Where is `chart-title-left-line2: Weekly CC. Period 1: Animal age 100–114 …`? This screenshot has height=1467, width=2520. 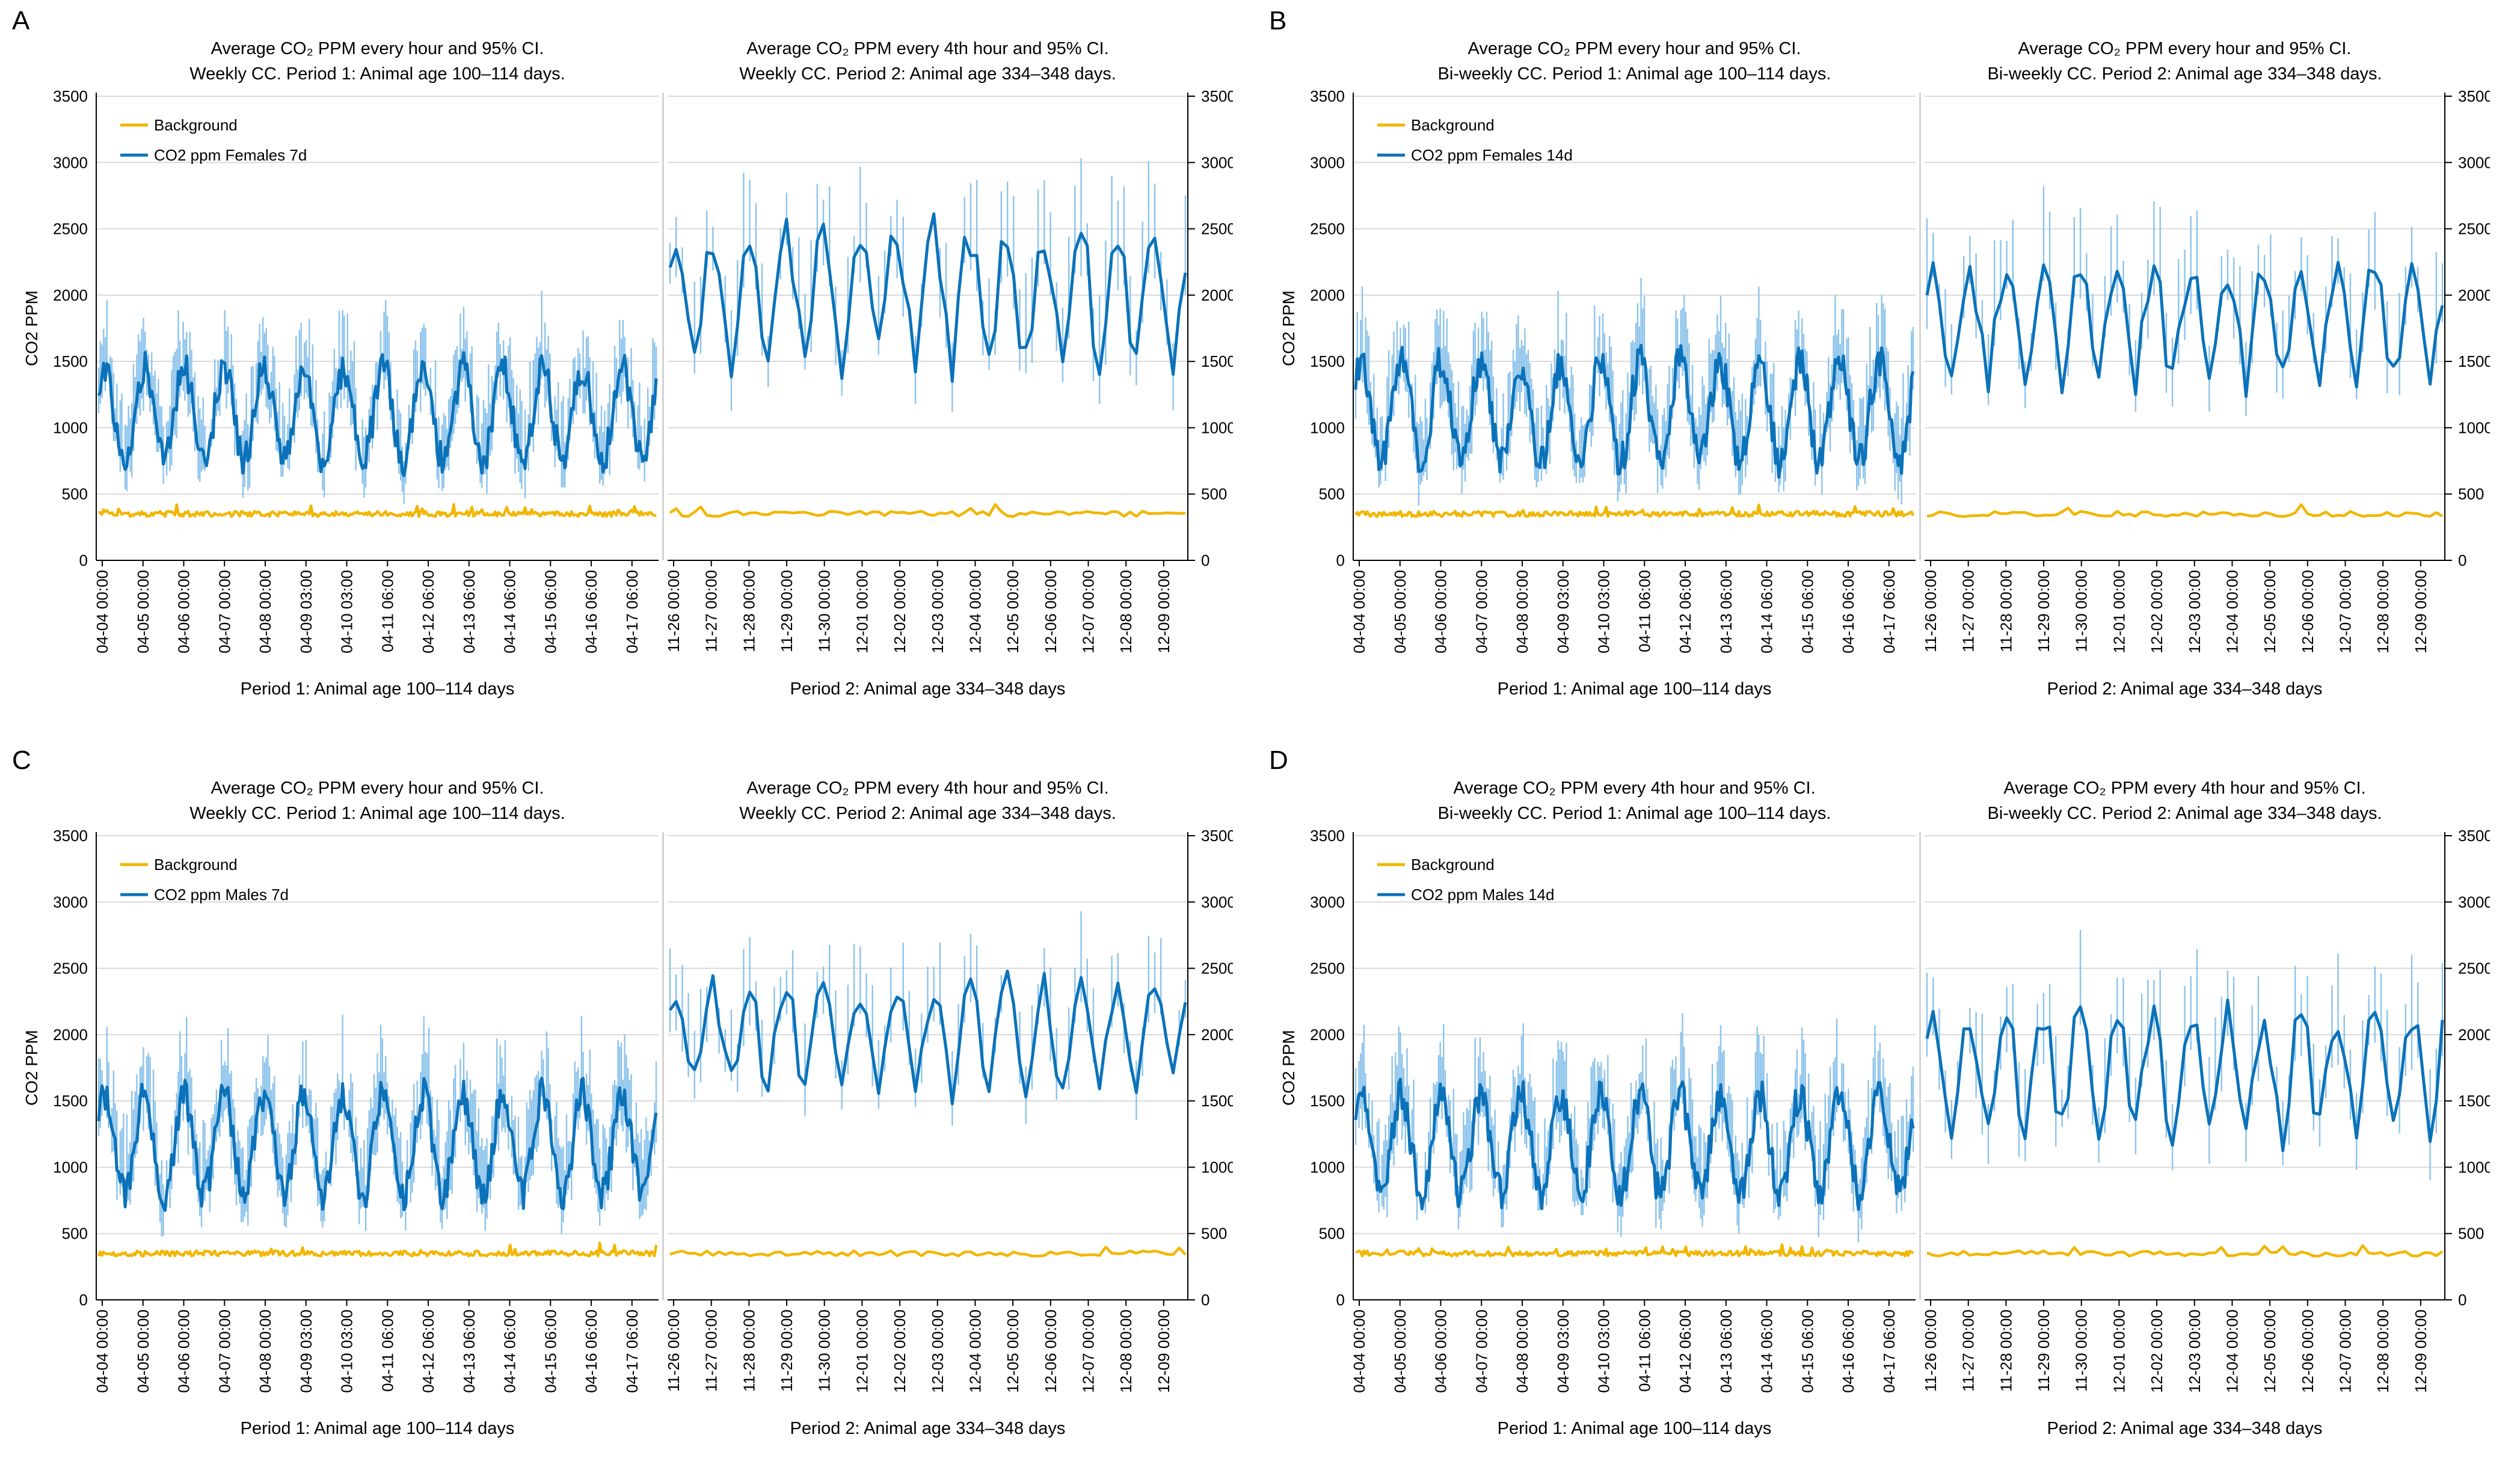
chart-title-left-line2: Weekly CC. Period 1: Animal age 100–114 … is located at coordinates (377, 813).